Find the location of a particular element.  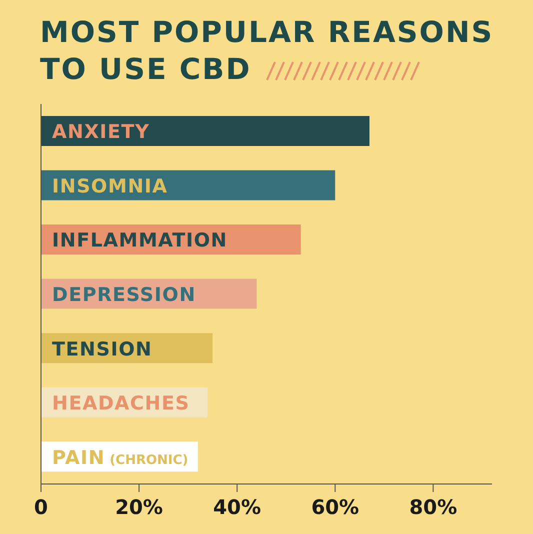

bar is located at coordinates (205, 131).